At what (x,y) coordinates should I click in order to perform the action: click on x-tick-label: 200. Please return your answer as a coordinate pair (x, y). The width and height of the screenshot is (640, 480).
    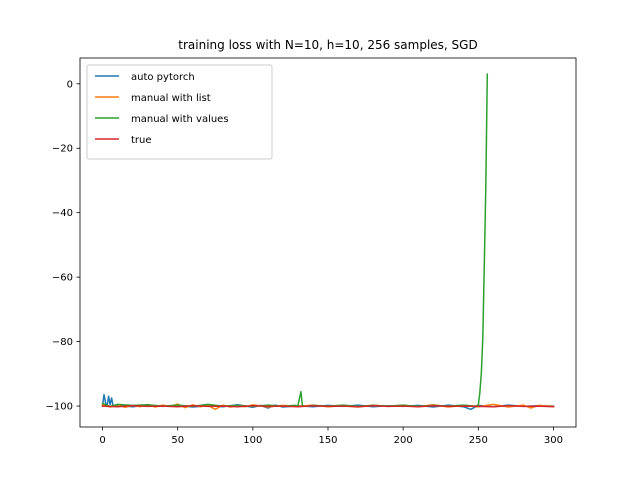
    Looking at the image, I should click on (403, 440).